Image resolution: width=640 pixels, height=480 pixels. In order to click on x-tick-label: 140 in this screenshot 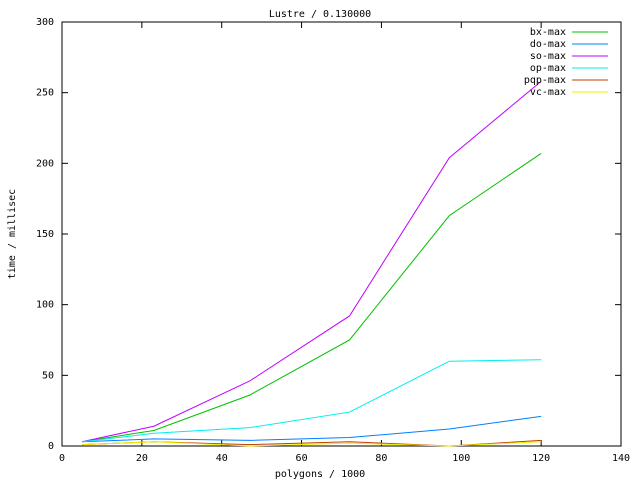, I will do `click(621, 458)`.